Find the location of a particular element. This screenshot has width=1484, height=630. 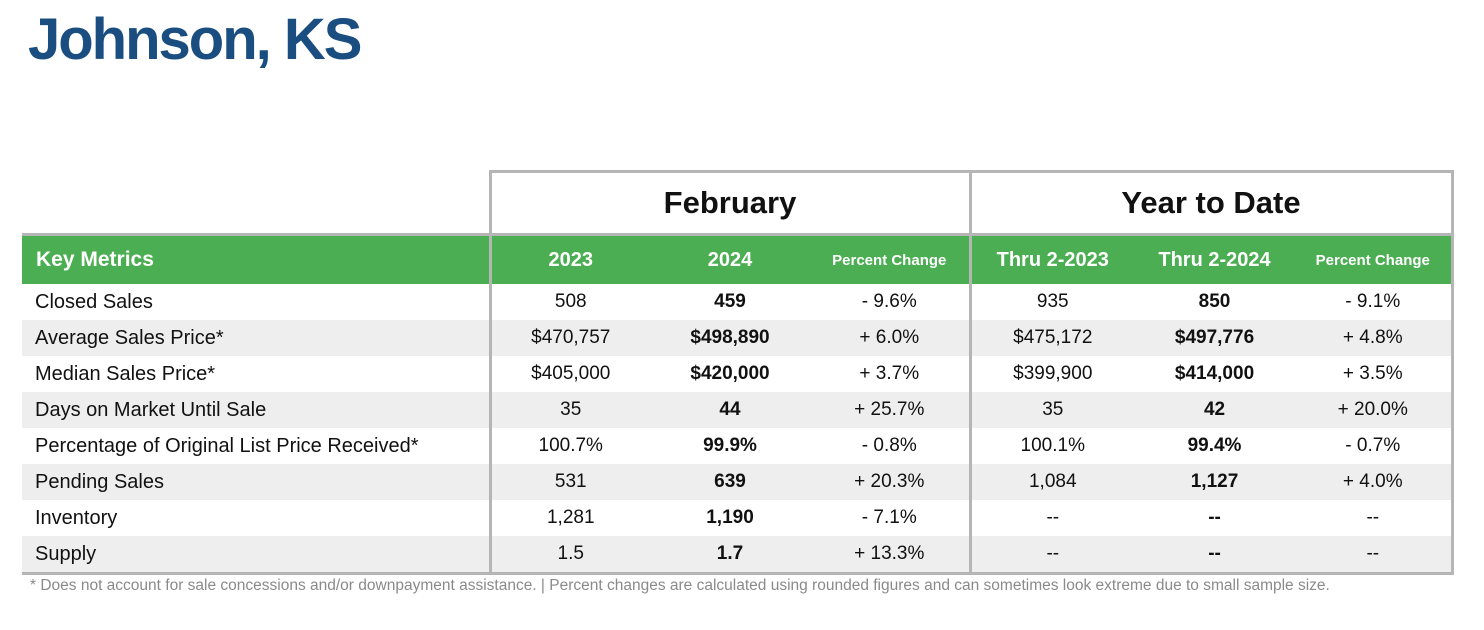

value-feb-change: + 20.3% is located at coordinates (890, 482).